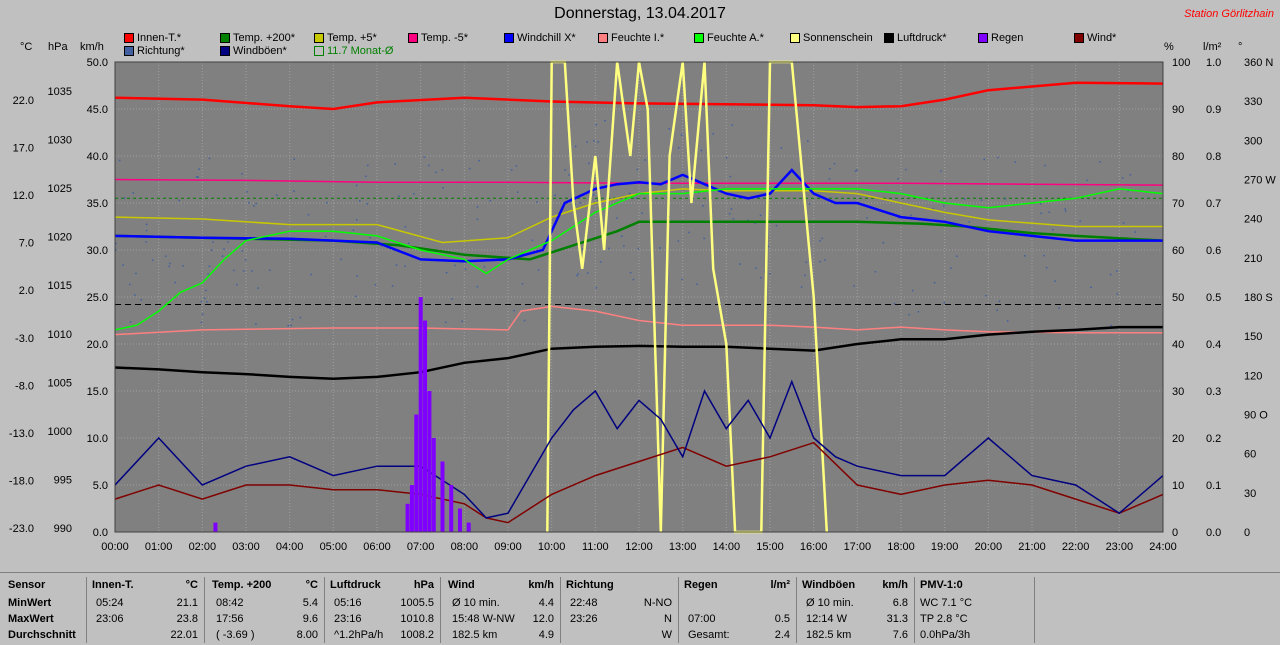  What do you see at coordinates (782, 619) in the screenshot?
I see `stats-cell: 0.5` at bounding box center [782, 619].